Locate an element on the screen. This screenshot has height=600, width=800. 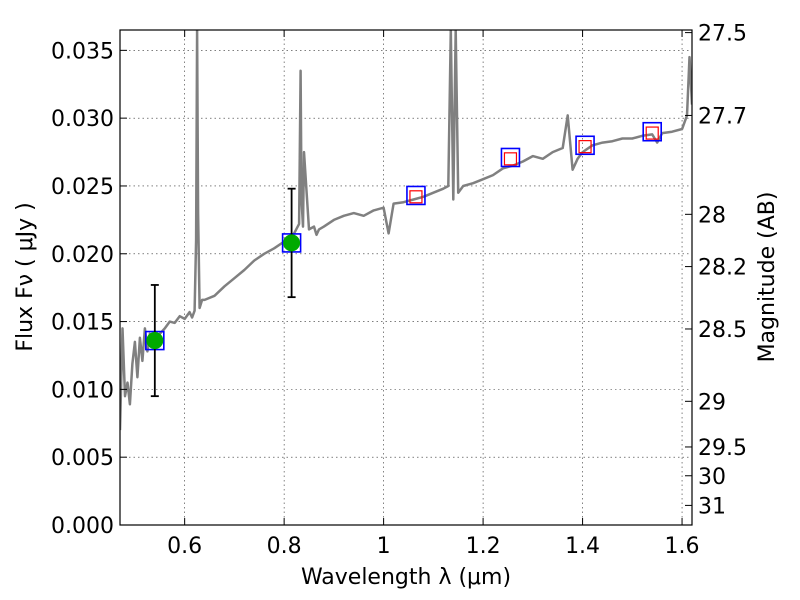
x-tick-label: 0.6 is located at coordinates (184, 546).